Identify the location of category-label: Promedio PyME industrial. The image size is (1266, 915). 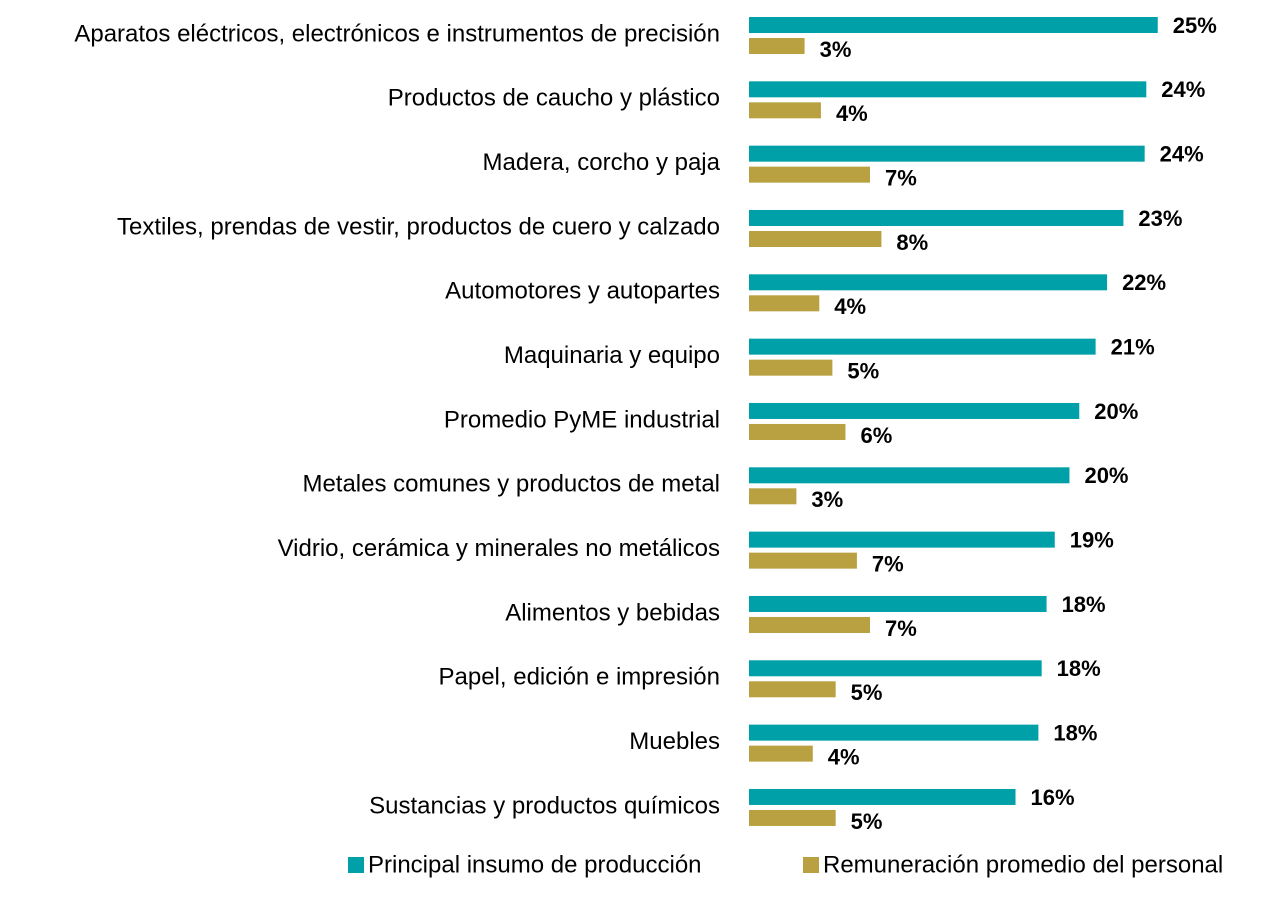
(582, 419).